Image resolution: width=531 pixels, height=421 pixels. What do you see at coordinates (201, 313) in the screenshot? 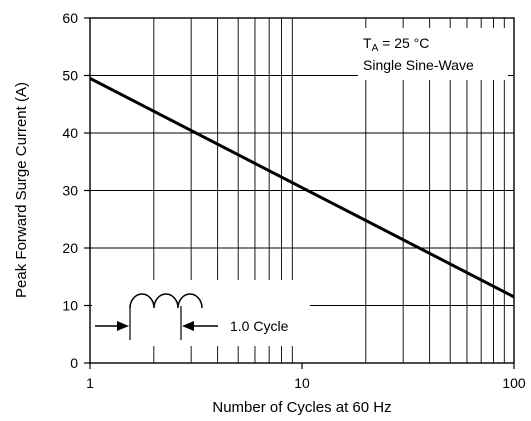
I see `waveform-box` at bounding box center [201, 313].